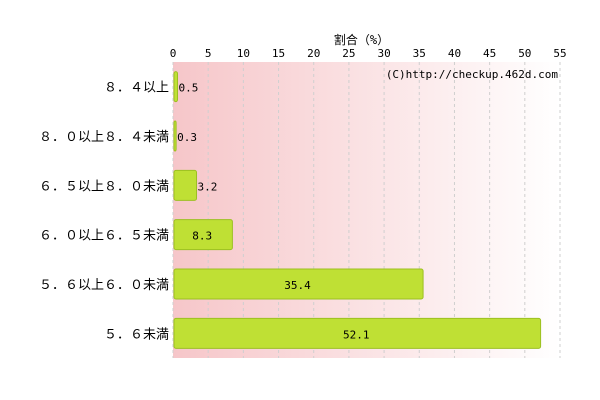 The width and height of the screenshot is (600, 400). What do you see at coordinates (368, 53) in the screenshot?
I see `x-tick-labels: 0 5 10 15 20 25 30 35 40 45 50 55` at bounding box center [368, 53].